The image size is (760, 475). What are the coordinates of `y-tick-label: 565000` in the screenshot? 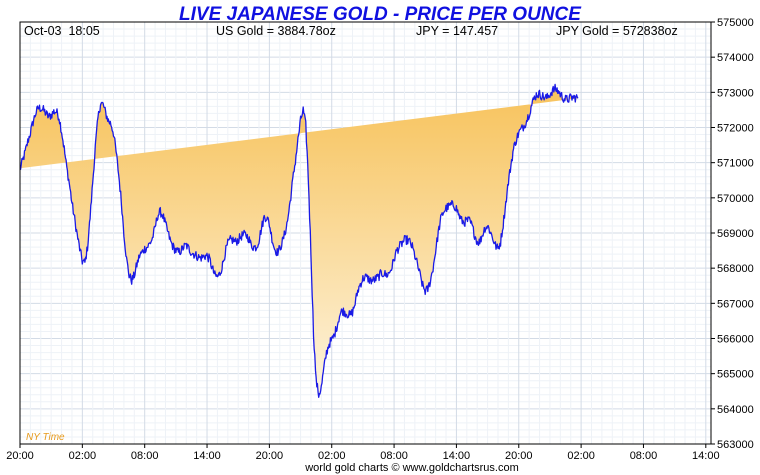 It's located at (735, 375).